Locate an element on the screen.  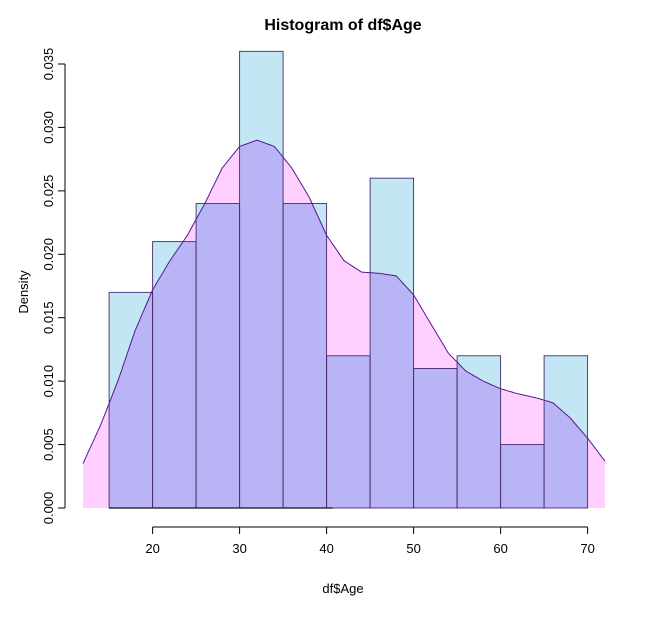
x-tick-label: 20 is located at coordinates (152, 548).